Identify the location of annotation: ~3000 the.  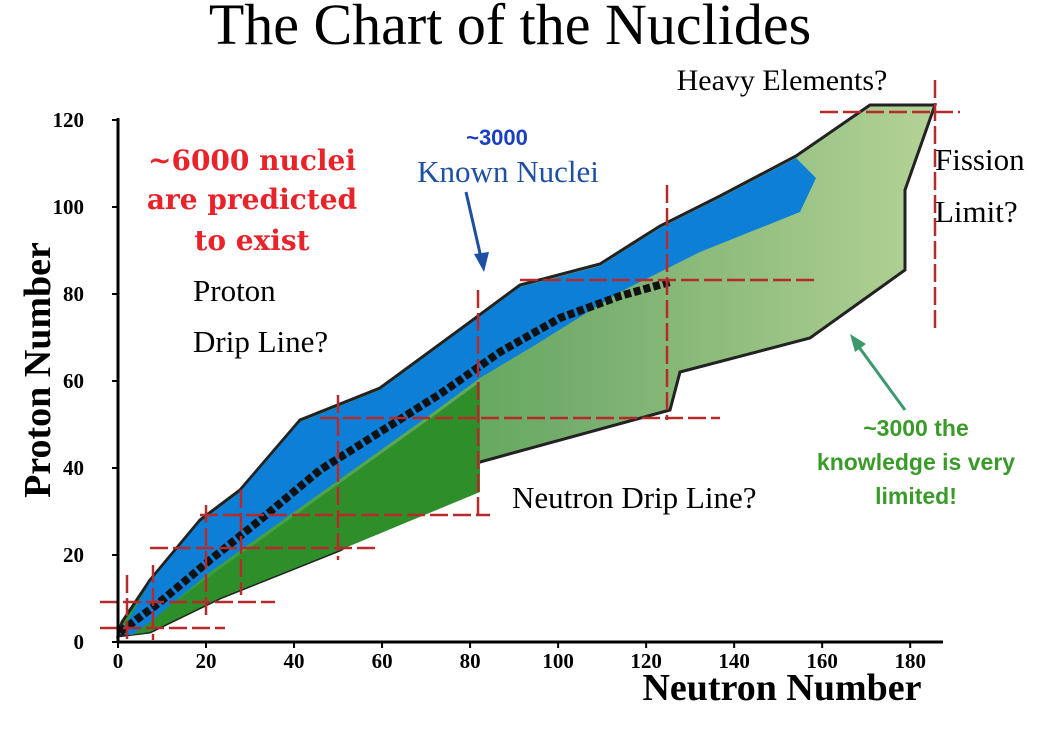
(916, 428).